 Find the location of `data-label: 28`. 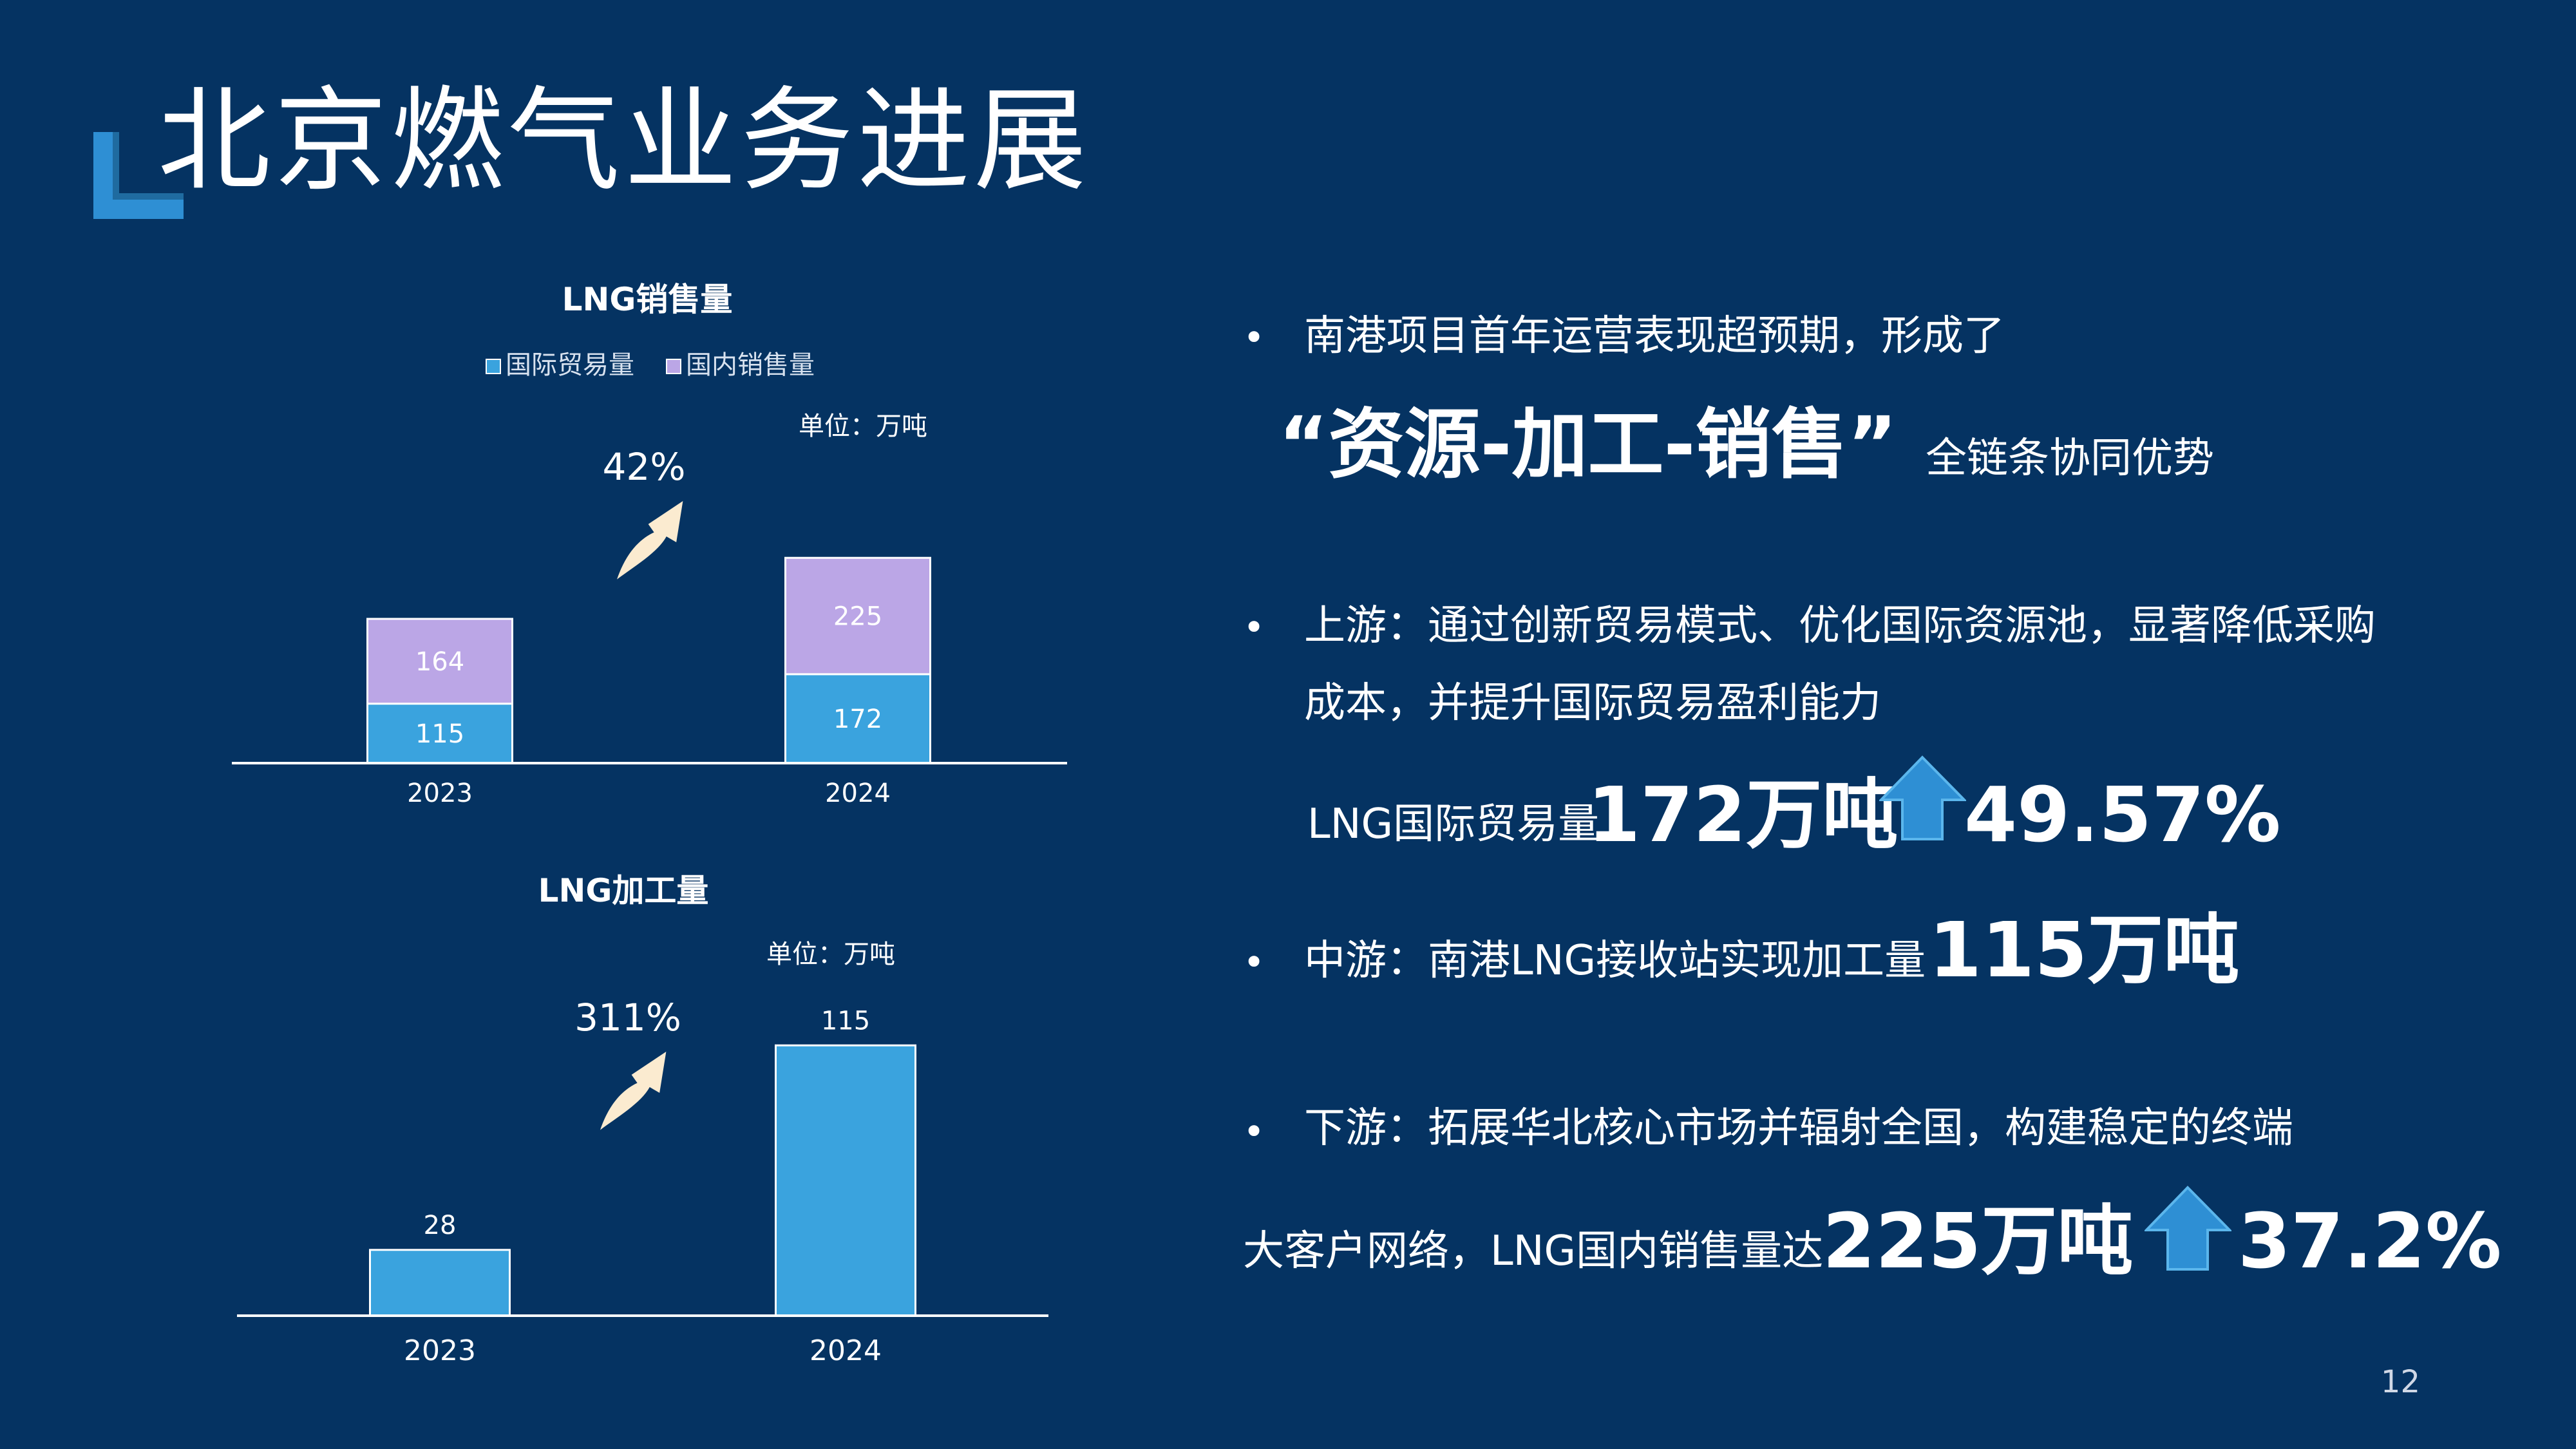

data-label: 28 is located at coordinates (441, 1225).